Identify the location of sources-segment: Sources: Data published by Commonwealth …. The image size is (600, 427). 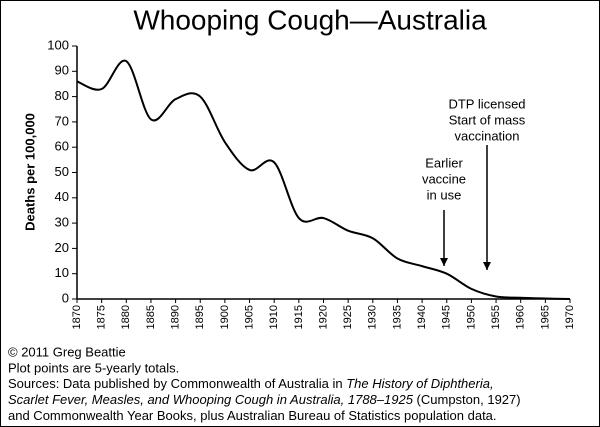
(177, 383).